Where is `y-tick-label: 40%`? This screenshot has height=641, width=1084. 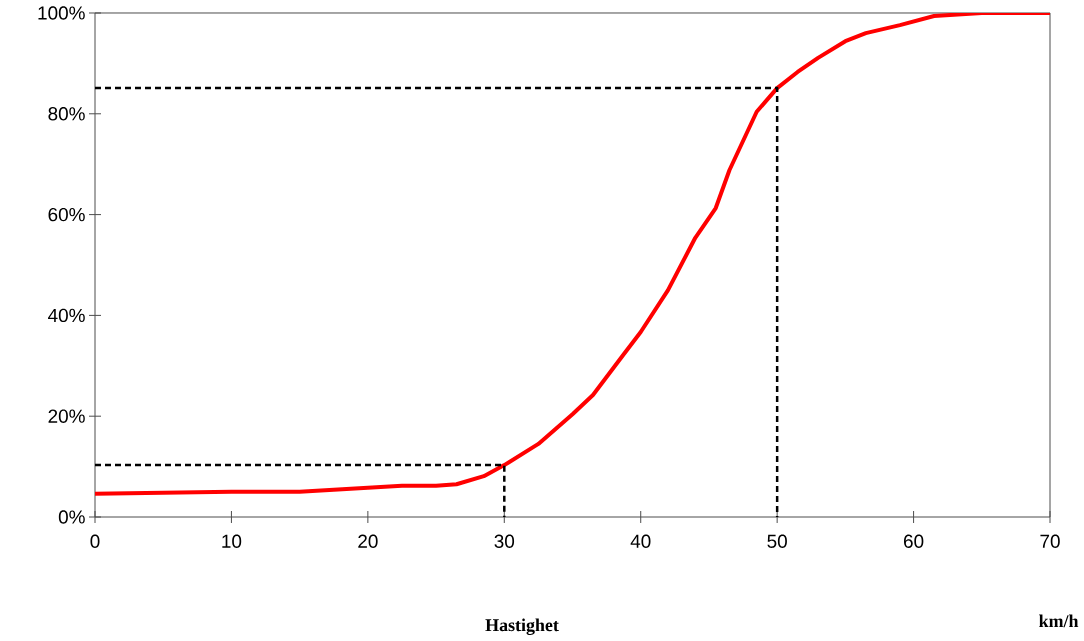 y-tick-label: 40% is located at coordinates (66, 315).